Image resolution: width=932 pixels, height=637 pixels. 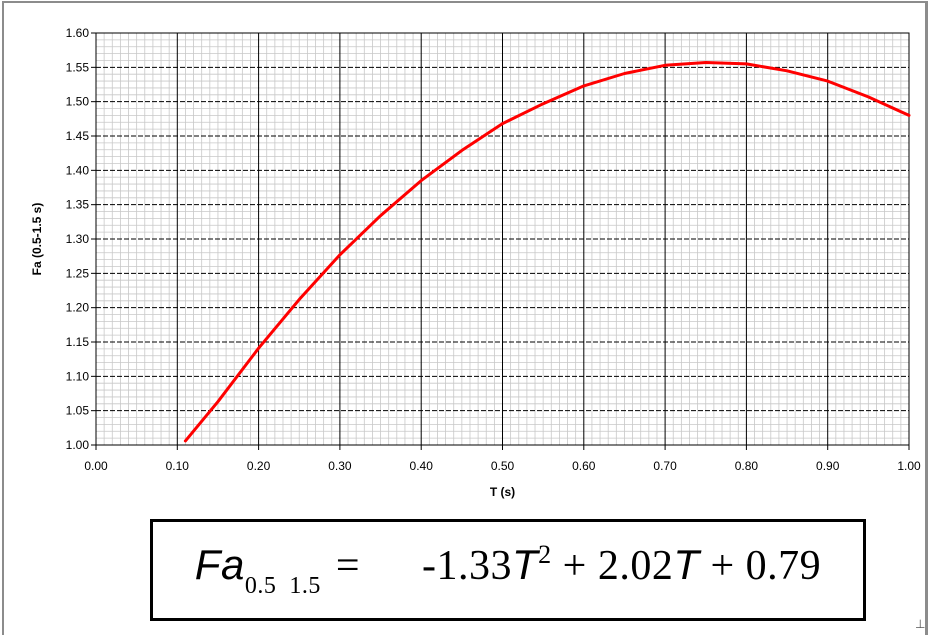 What do you see at coordinates (340, 466) in the screenshot?
I see `x-tick-label: 0.30` at bounding box center [340, 466].